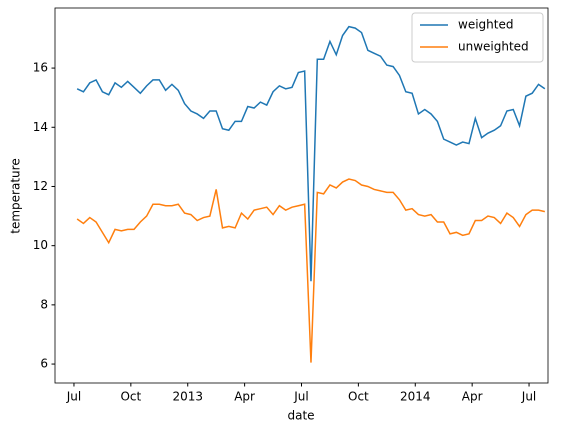 Image resolution: width=563 pixels, height=432 pixels. What do you see at coordinates (16, 195) in the screenshot?
I see `y-axis-label: temperature` at bounding box center [16, 195].